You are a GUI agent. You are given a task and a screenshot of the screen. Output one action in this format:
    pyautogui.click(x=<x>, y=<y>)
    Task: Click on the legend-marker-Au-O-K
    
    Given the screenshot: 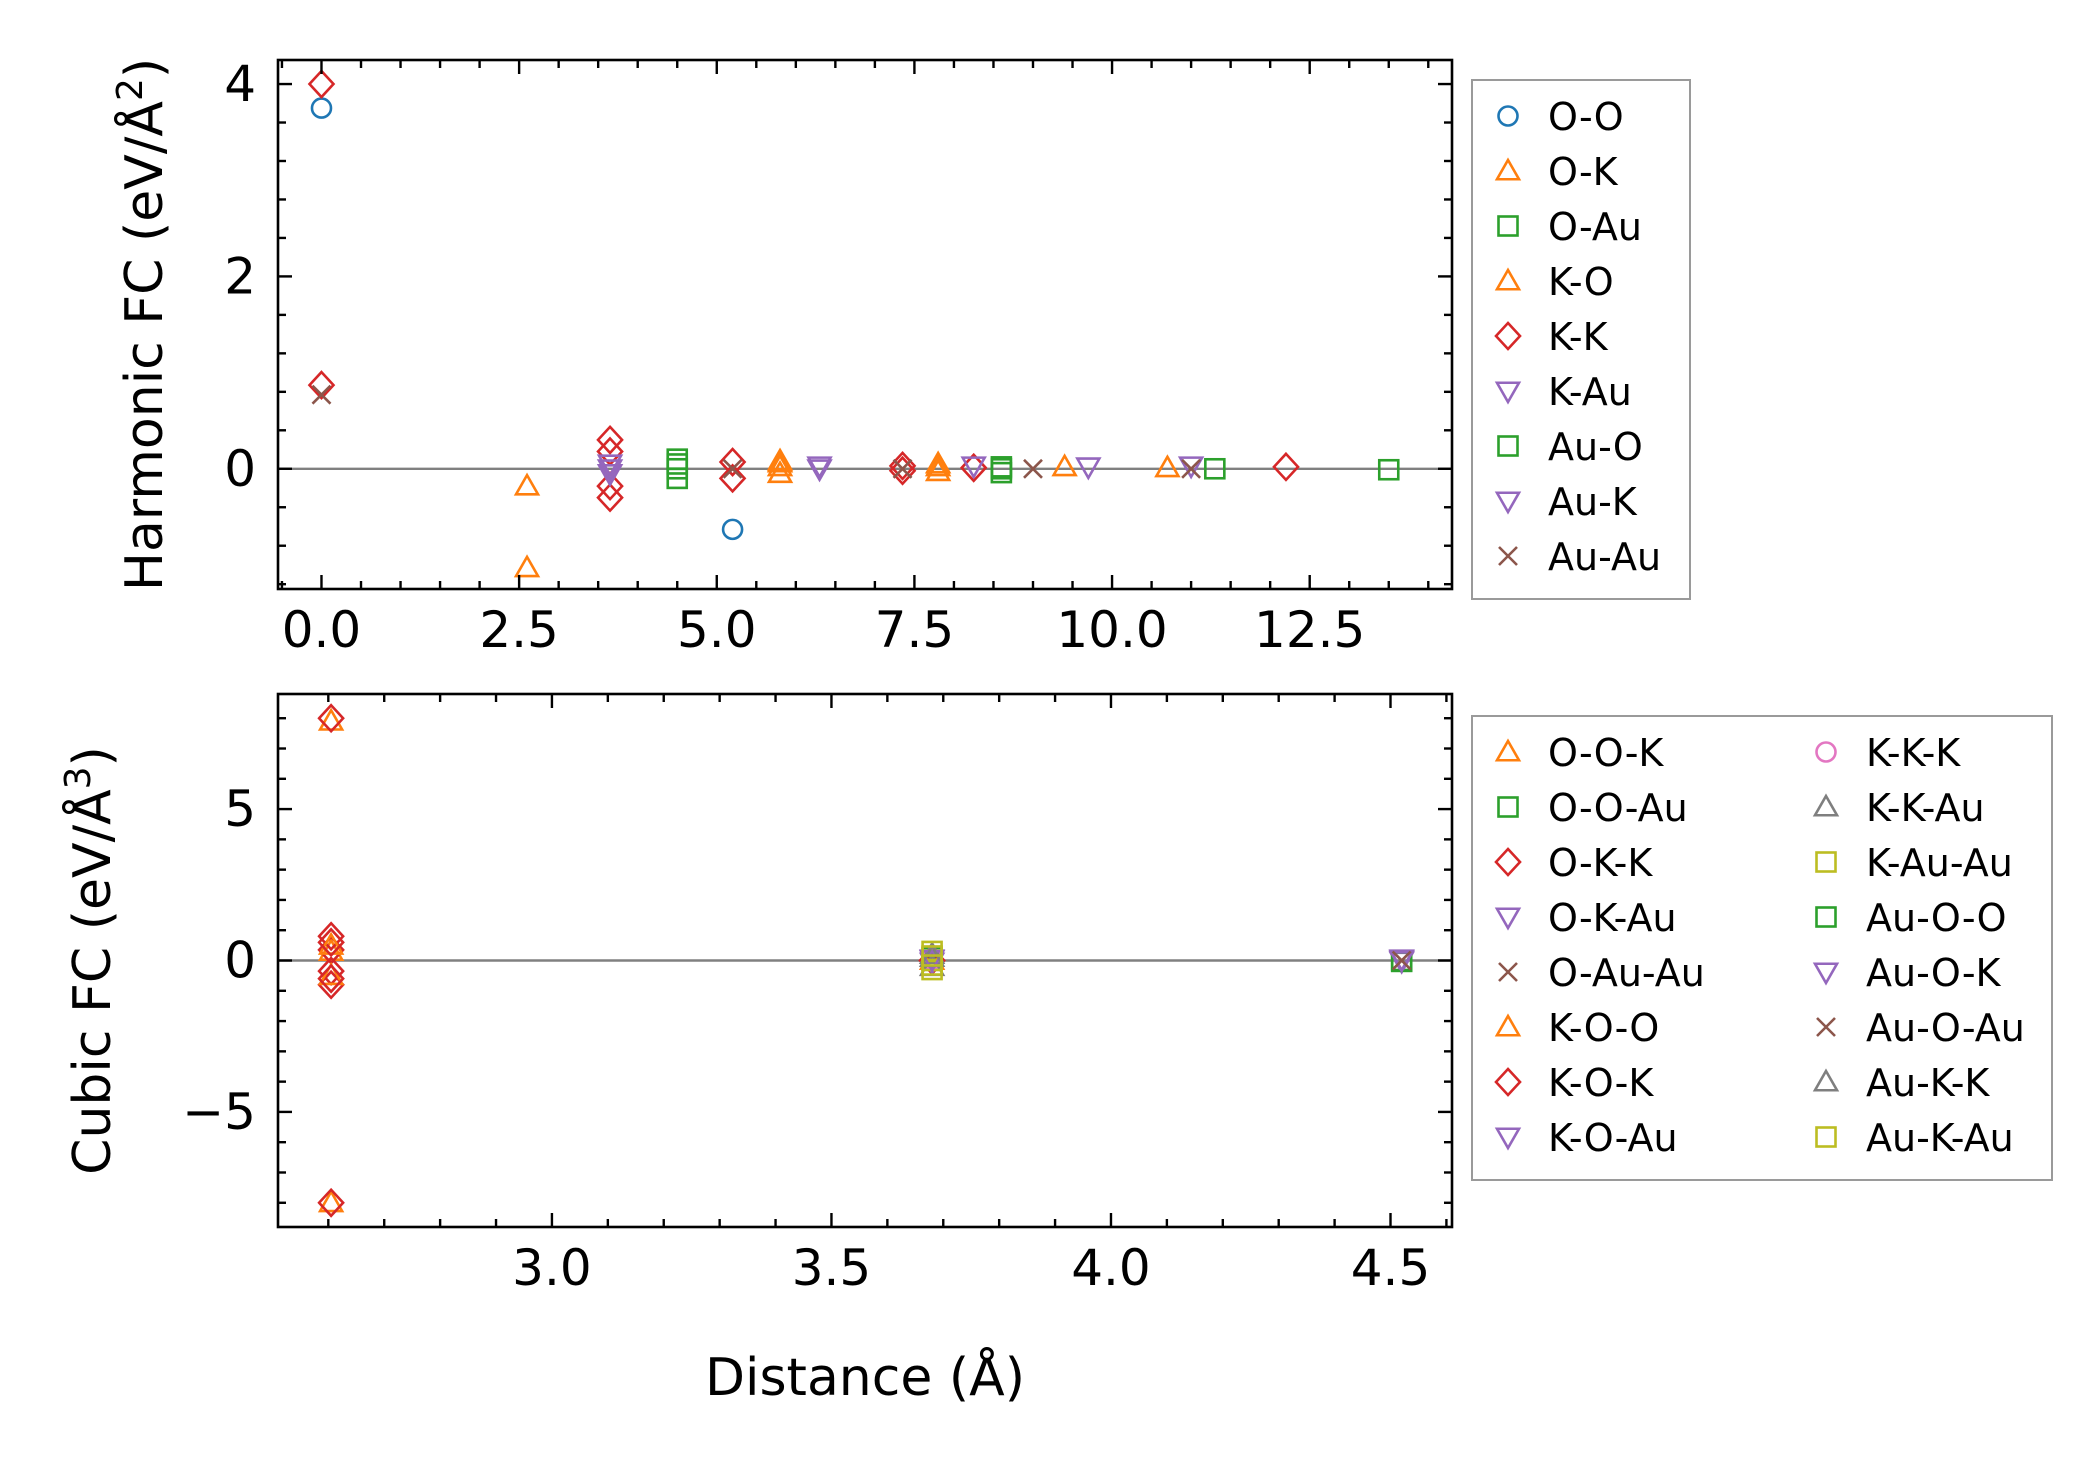 What is the action you would take?
    pyautogui.click(x=1826, y=974)
    